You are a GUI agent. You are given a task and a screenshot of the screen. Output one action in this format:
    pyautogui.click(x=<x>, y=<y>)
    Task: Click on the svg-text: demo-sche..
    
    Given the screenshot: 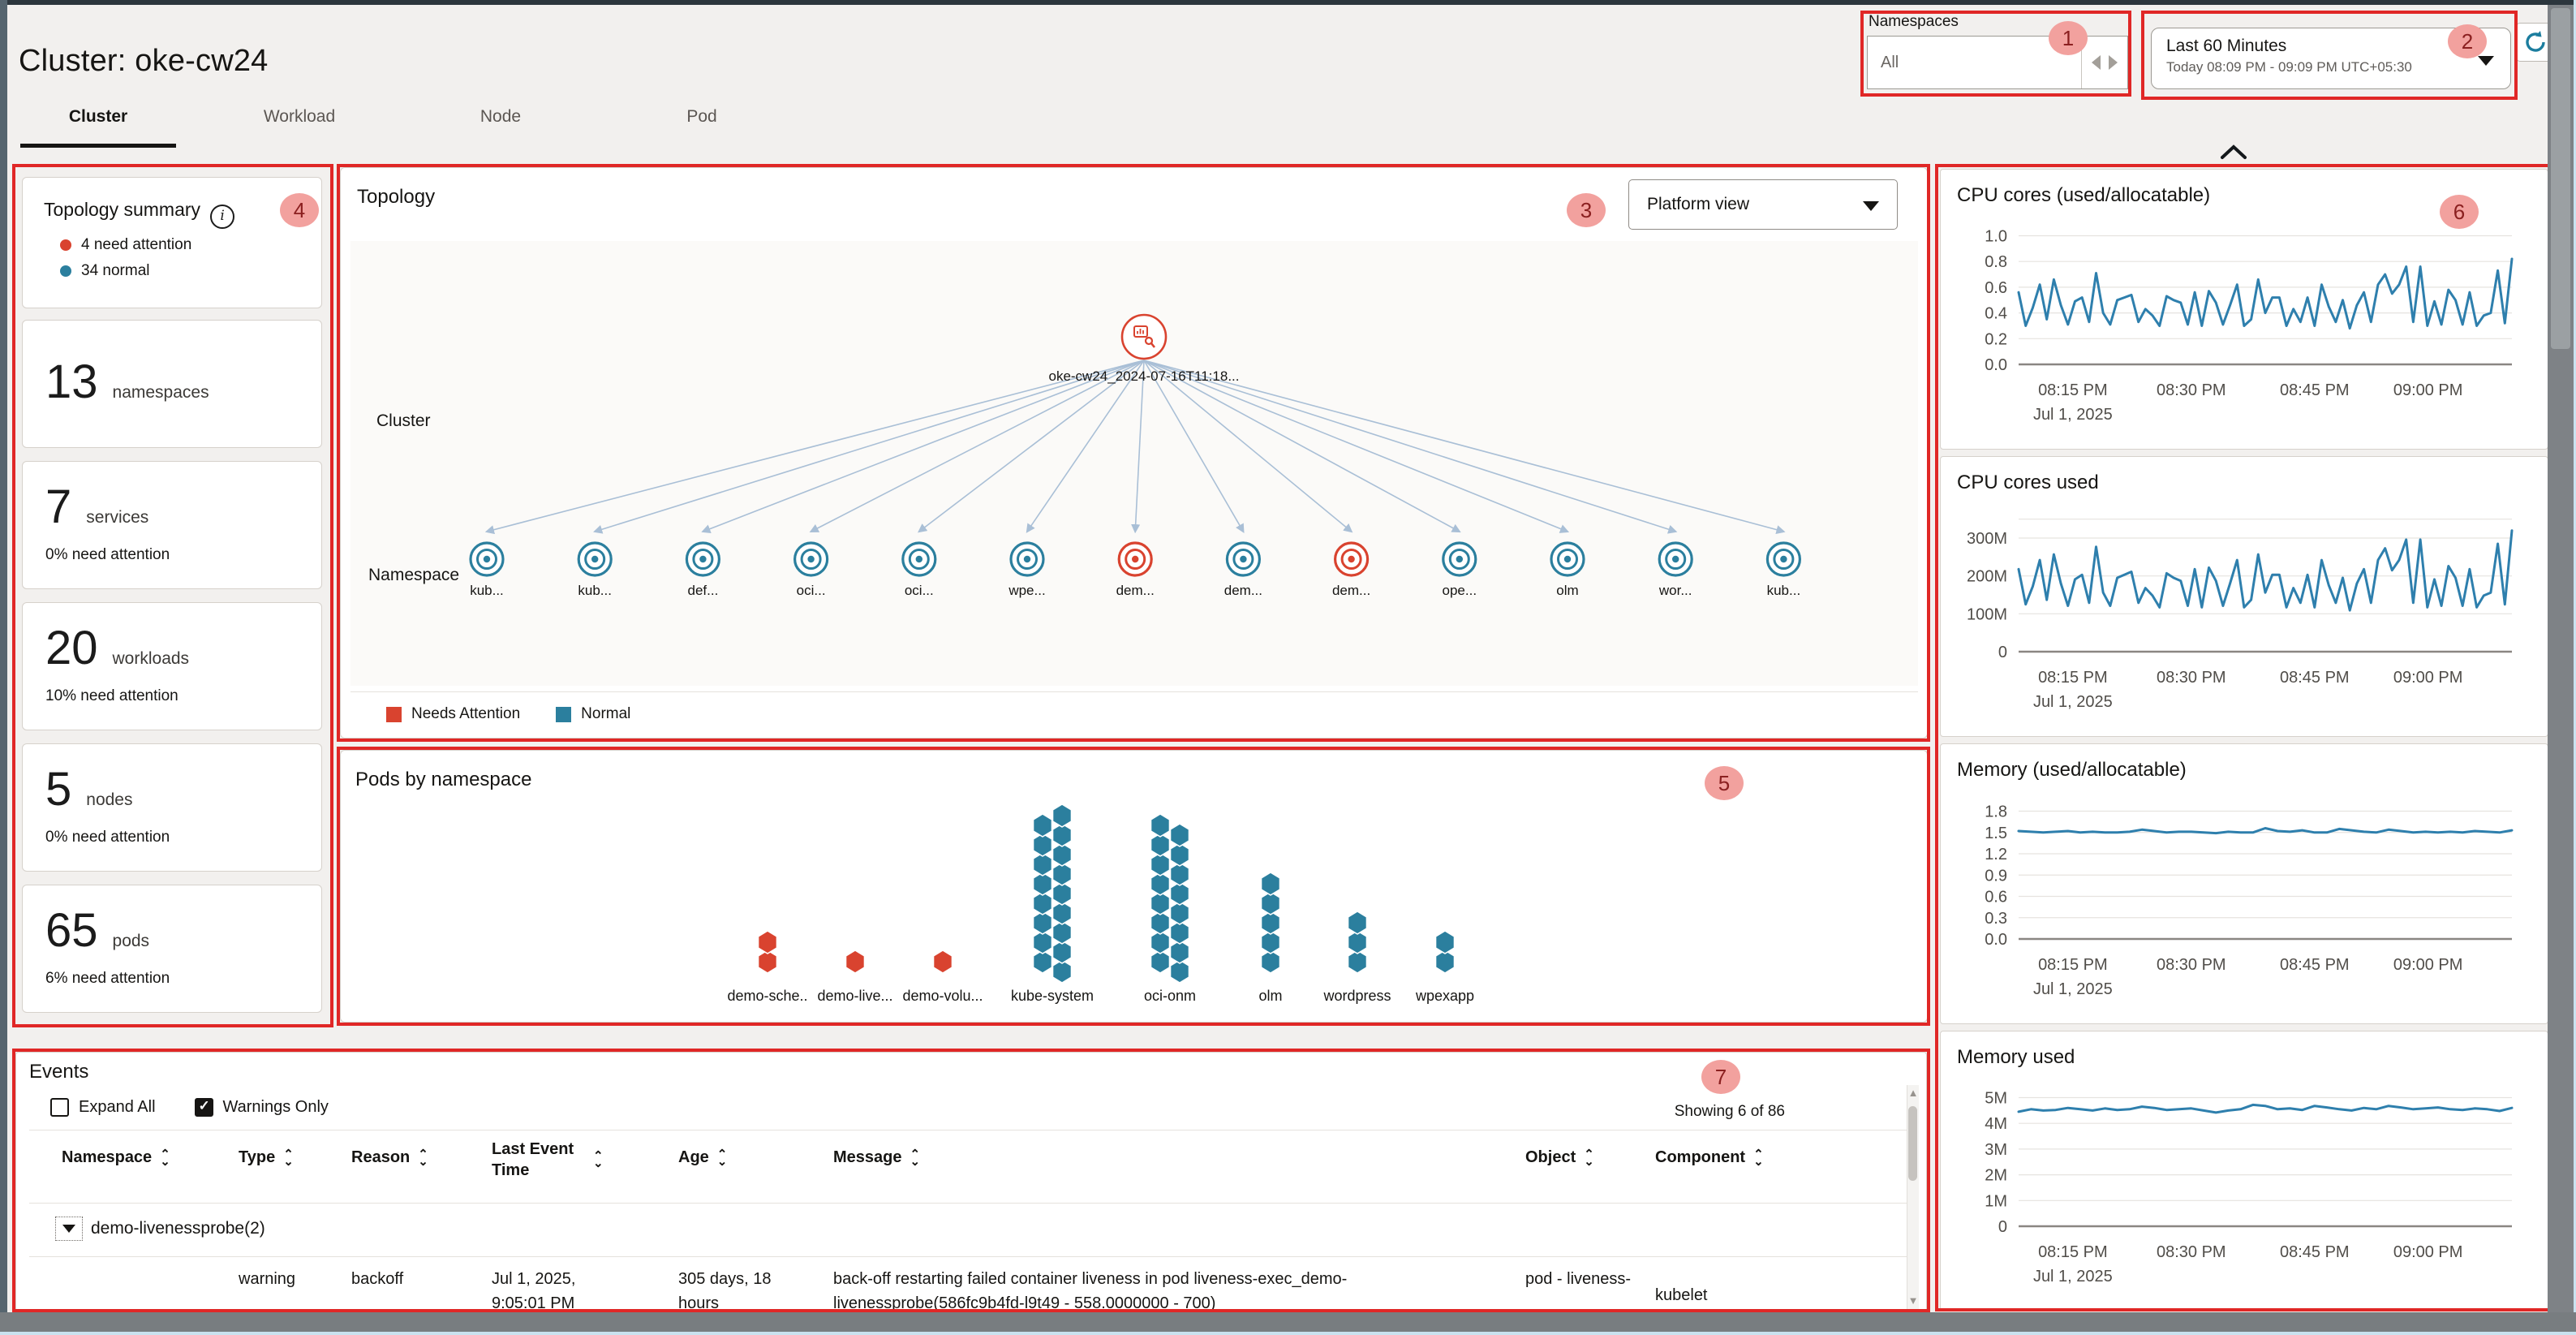 What is the action you would take?
    pyautogui.click(x=767, y=996)
    